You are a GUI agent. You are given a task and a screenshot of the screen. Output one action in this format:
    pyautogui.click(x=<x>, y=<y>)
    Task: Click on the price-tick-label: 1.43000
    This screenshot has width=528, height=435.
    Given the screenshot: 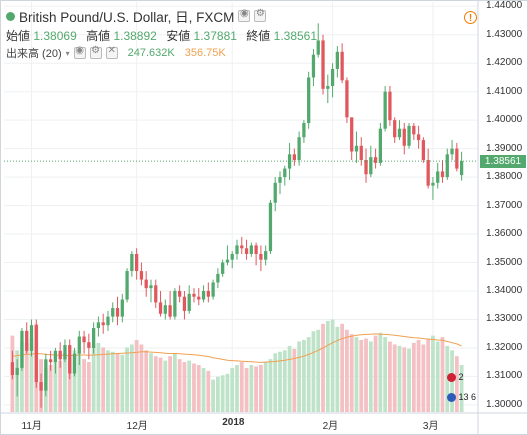 What is the action you would take?
    pyautogui.click(x=504, y=34)
    